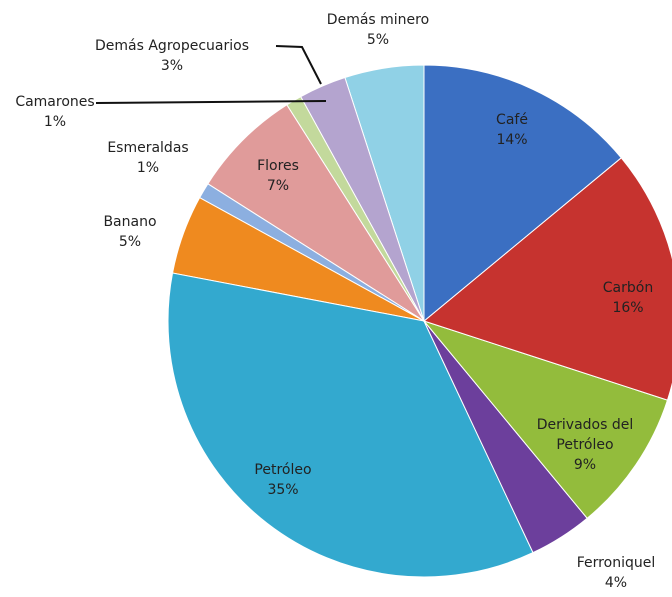 The image size is (672, 597). Describe the element at coordinates (512, 140) in the screenshot. I see `value-label: 14%` at that location.